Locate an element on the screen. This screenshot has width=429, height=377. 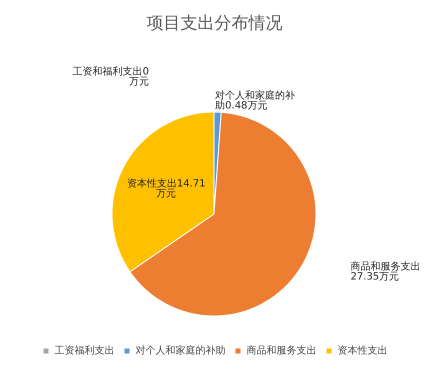
text: 工资和福利支出0万元 is located at coordinates (110, 77).